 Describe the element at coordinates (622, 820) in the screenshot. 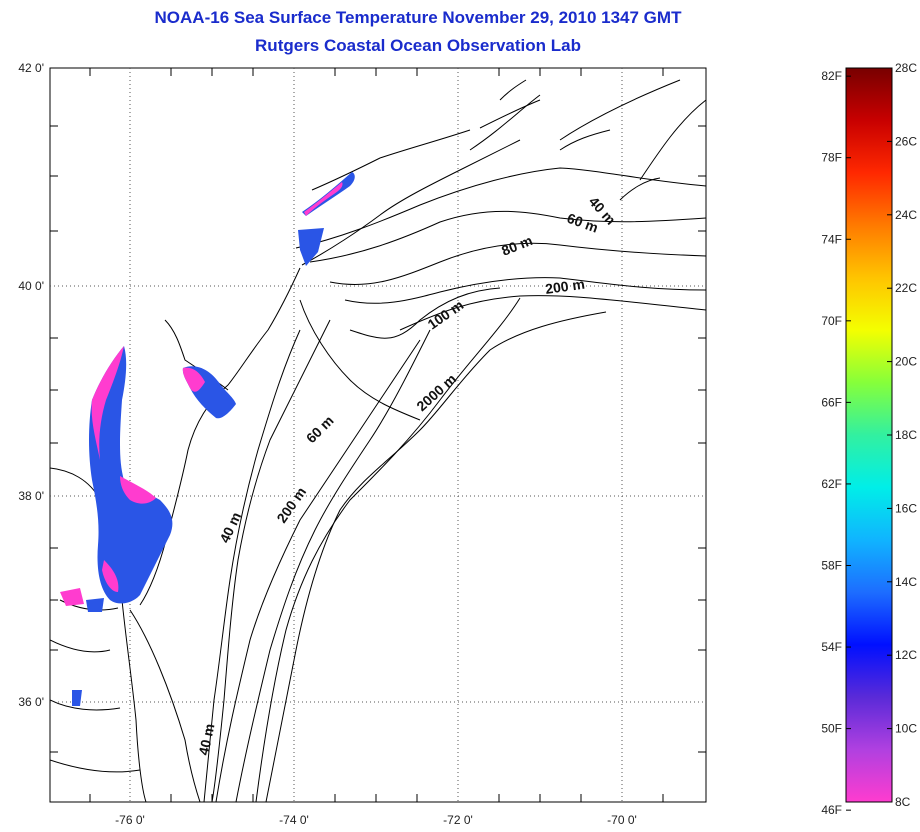

I see `lon-label: -70 0'` at that location.